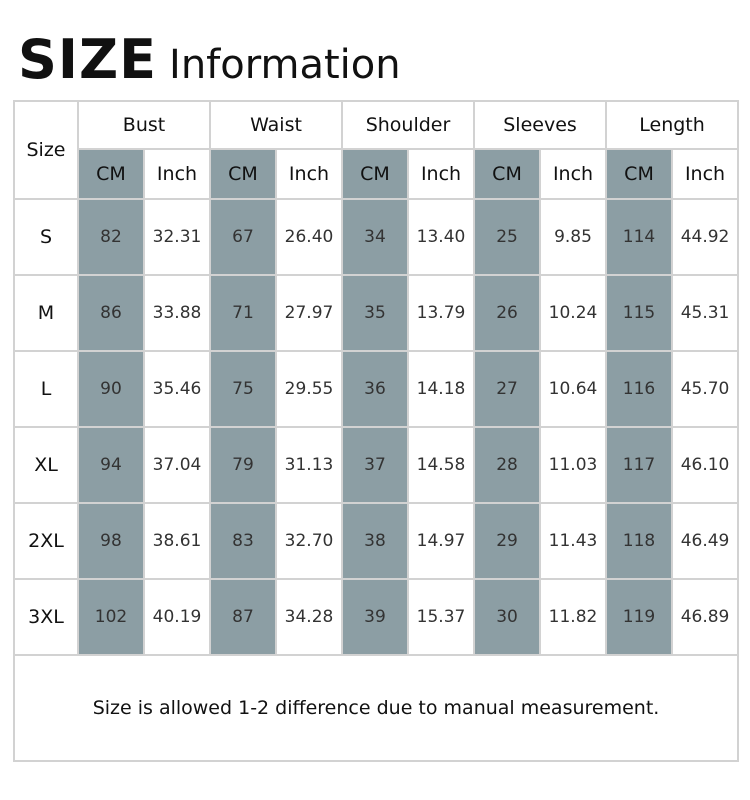 The width and height of the screenshot is (750, 800). I want to click on value-cell: 35.46, so click(177, 389).